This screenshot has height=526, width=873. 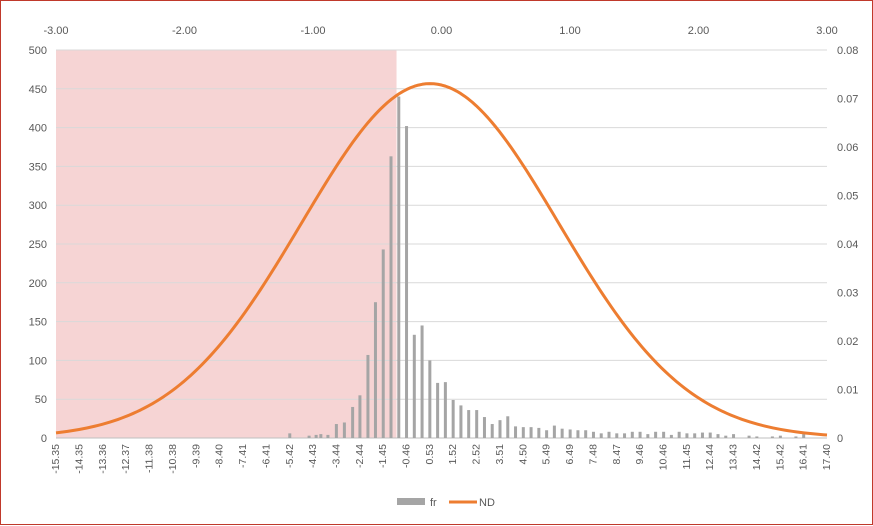 I want to click on right-tick-label: 0.07, so click(x=847, y=100).